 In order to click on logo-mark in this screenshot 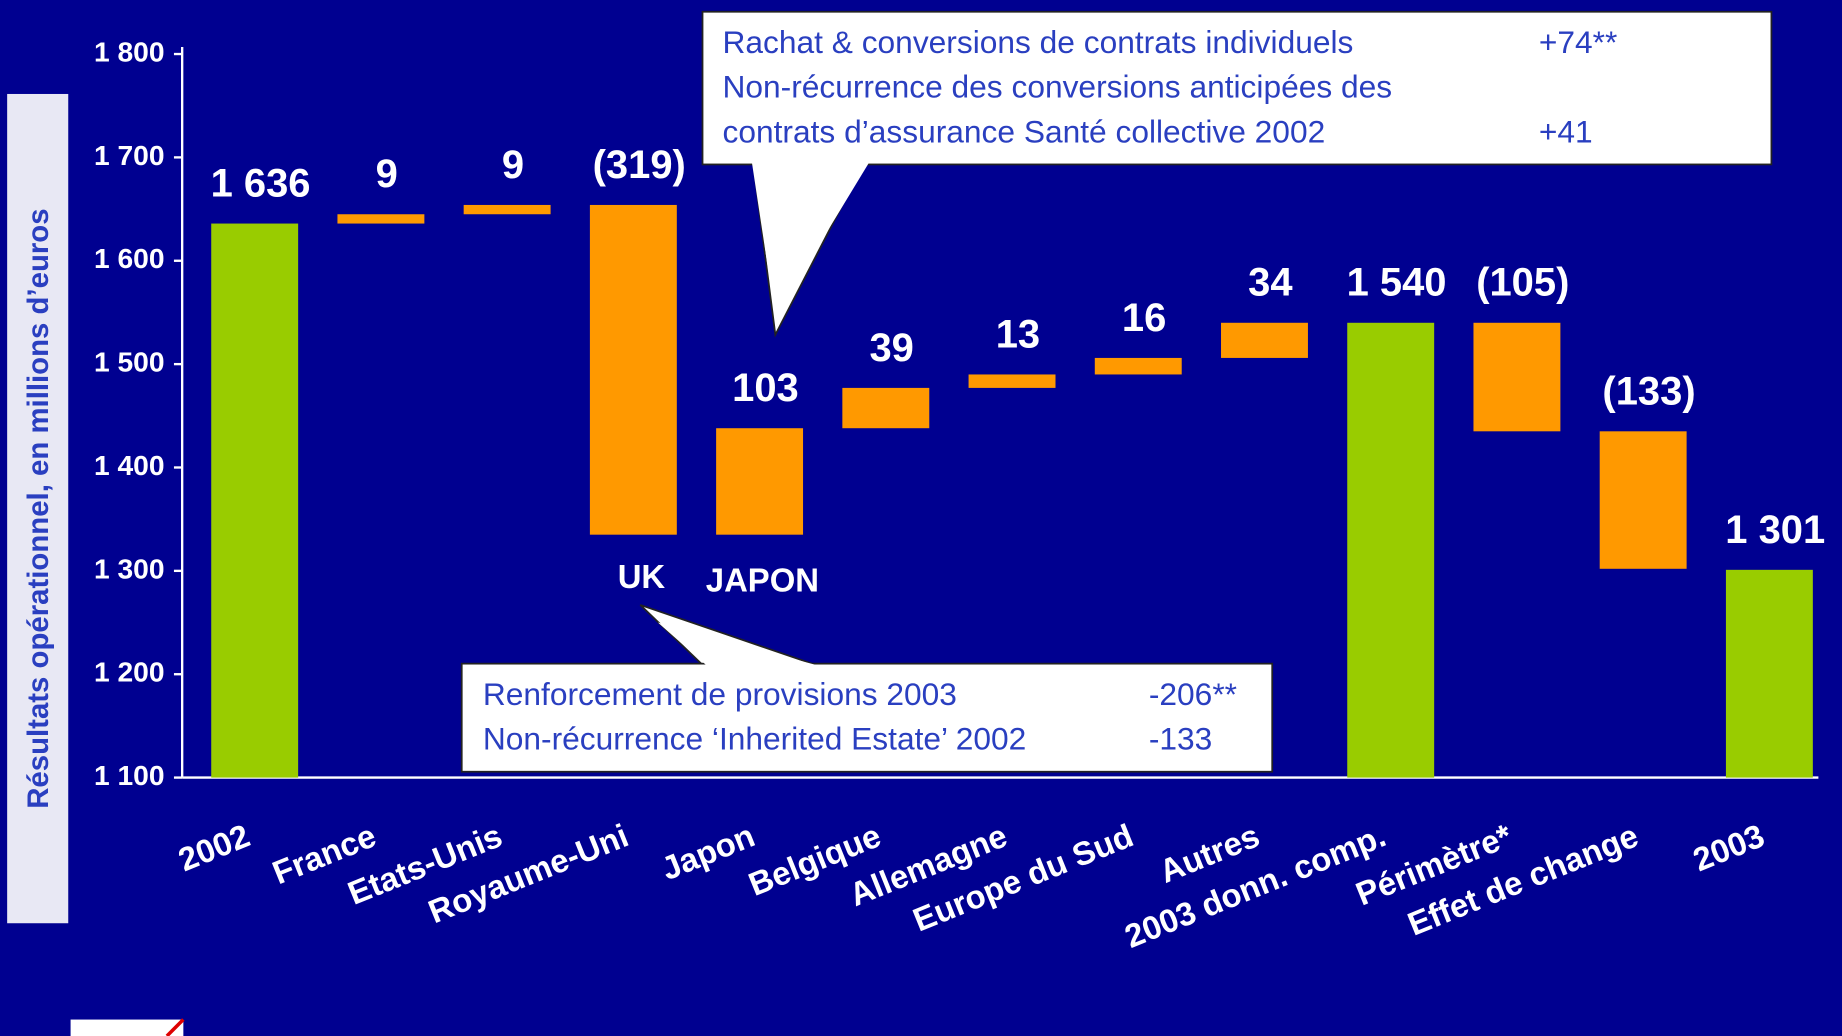, I will do `click(175, 1027)`.